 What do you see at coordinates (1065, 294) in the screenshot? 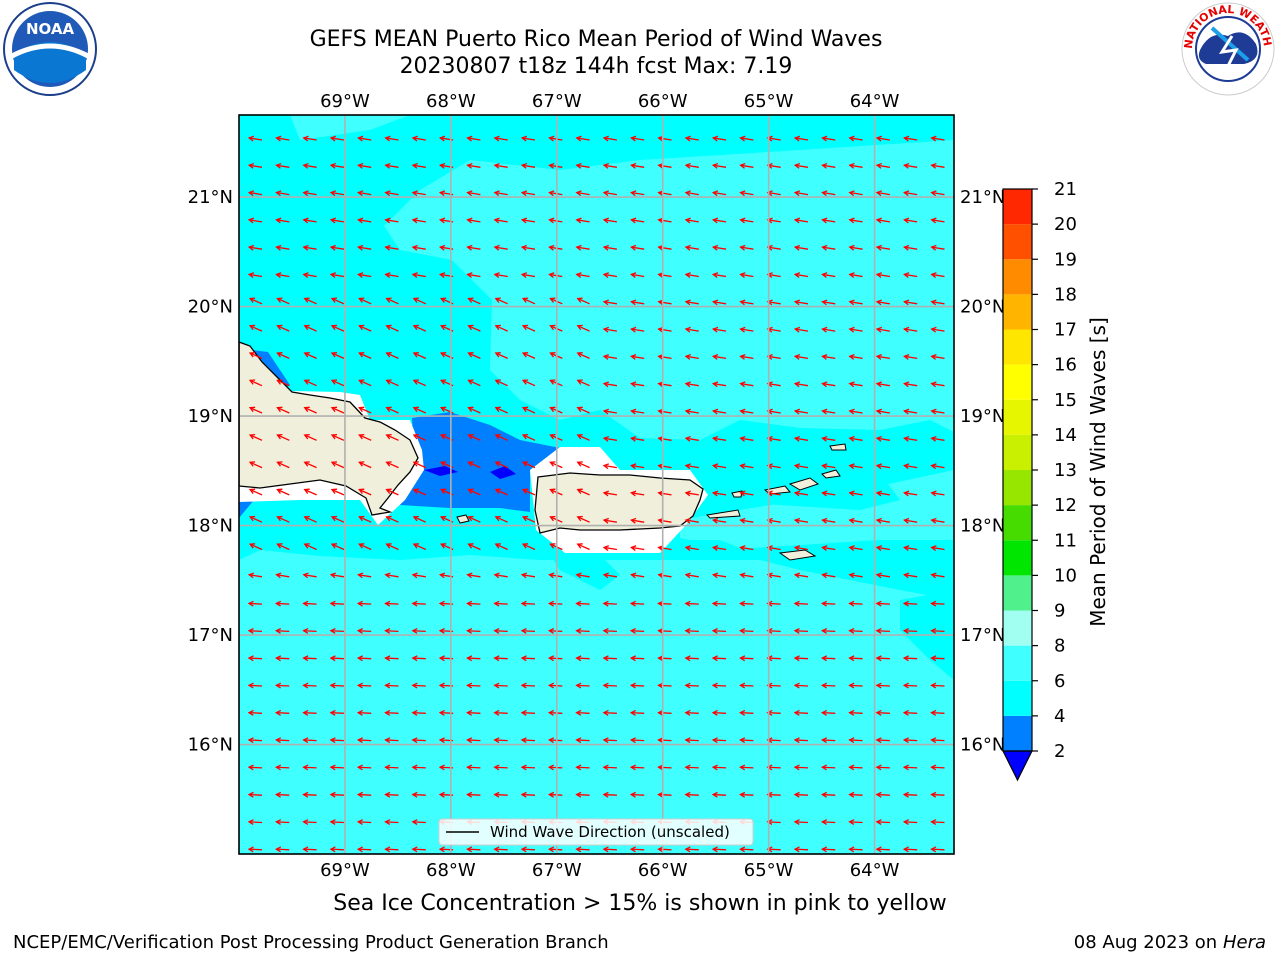
I see `colorbar-tick-label: 18` at bounding box center [1065, 294].